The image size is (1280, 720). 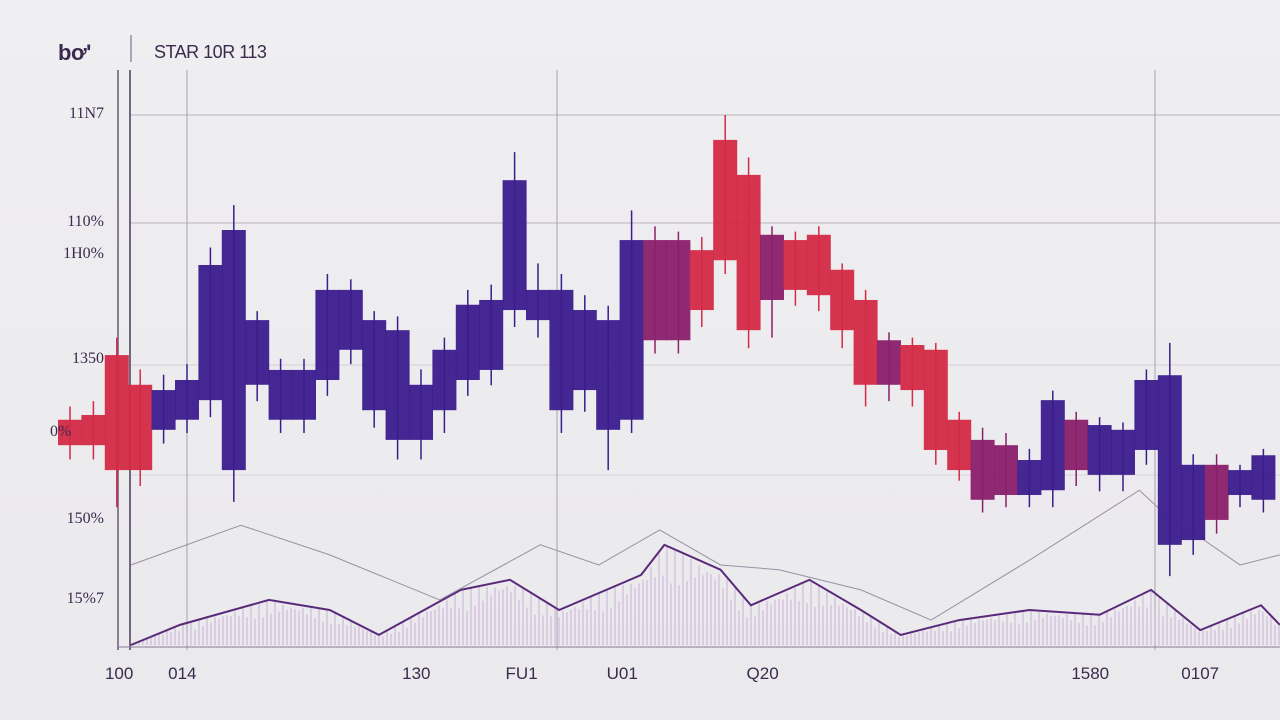 What do you see at coordinates (83, 253) in the screenshot?
I see `y-tick-label: 1H0%` at bounding box center [83, 253].